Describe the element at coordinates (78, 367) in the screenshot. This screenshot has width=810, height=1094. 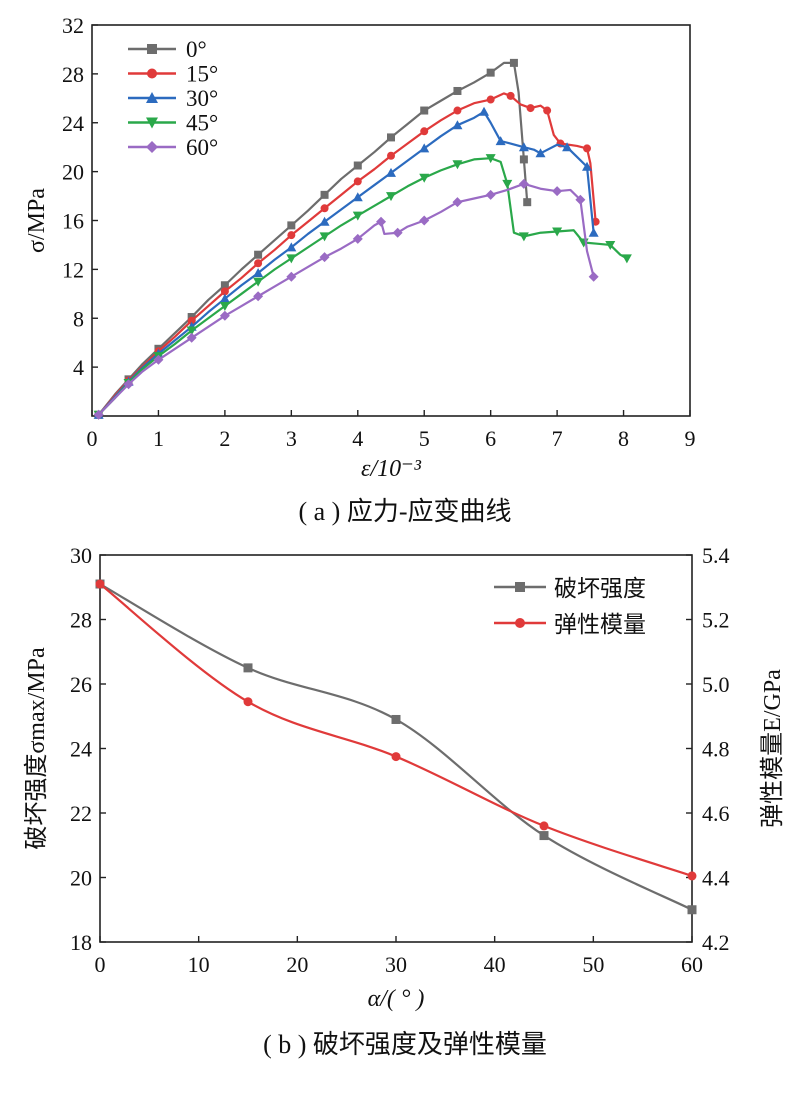
I see `y-tick-label: 4` at that location.